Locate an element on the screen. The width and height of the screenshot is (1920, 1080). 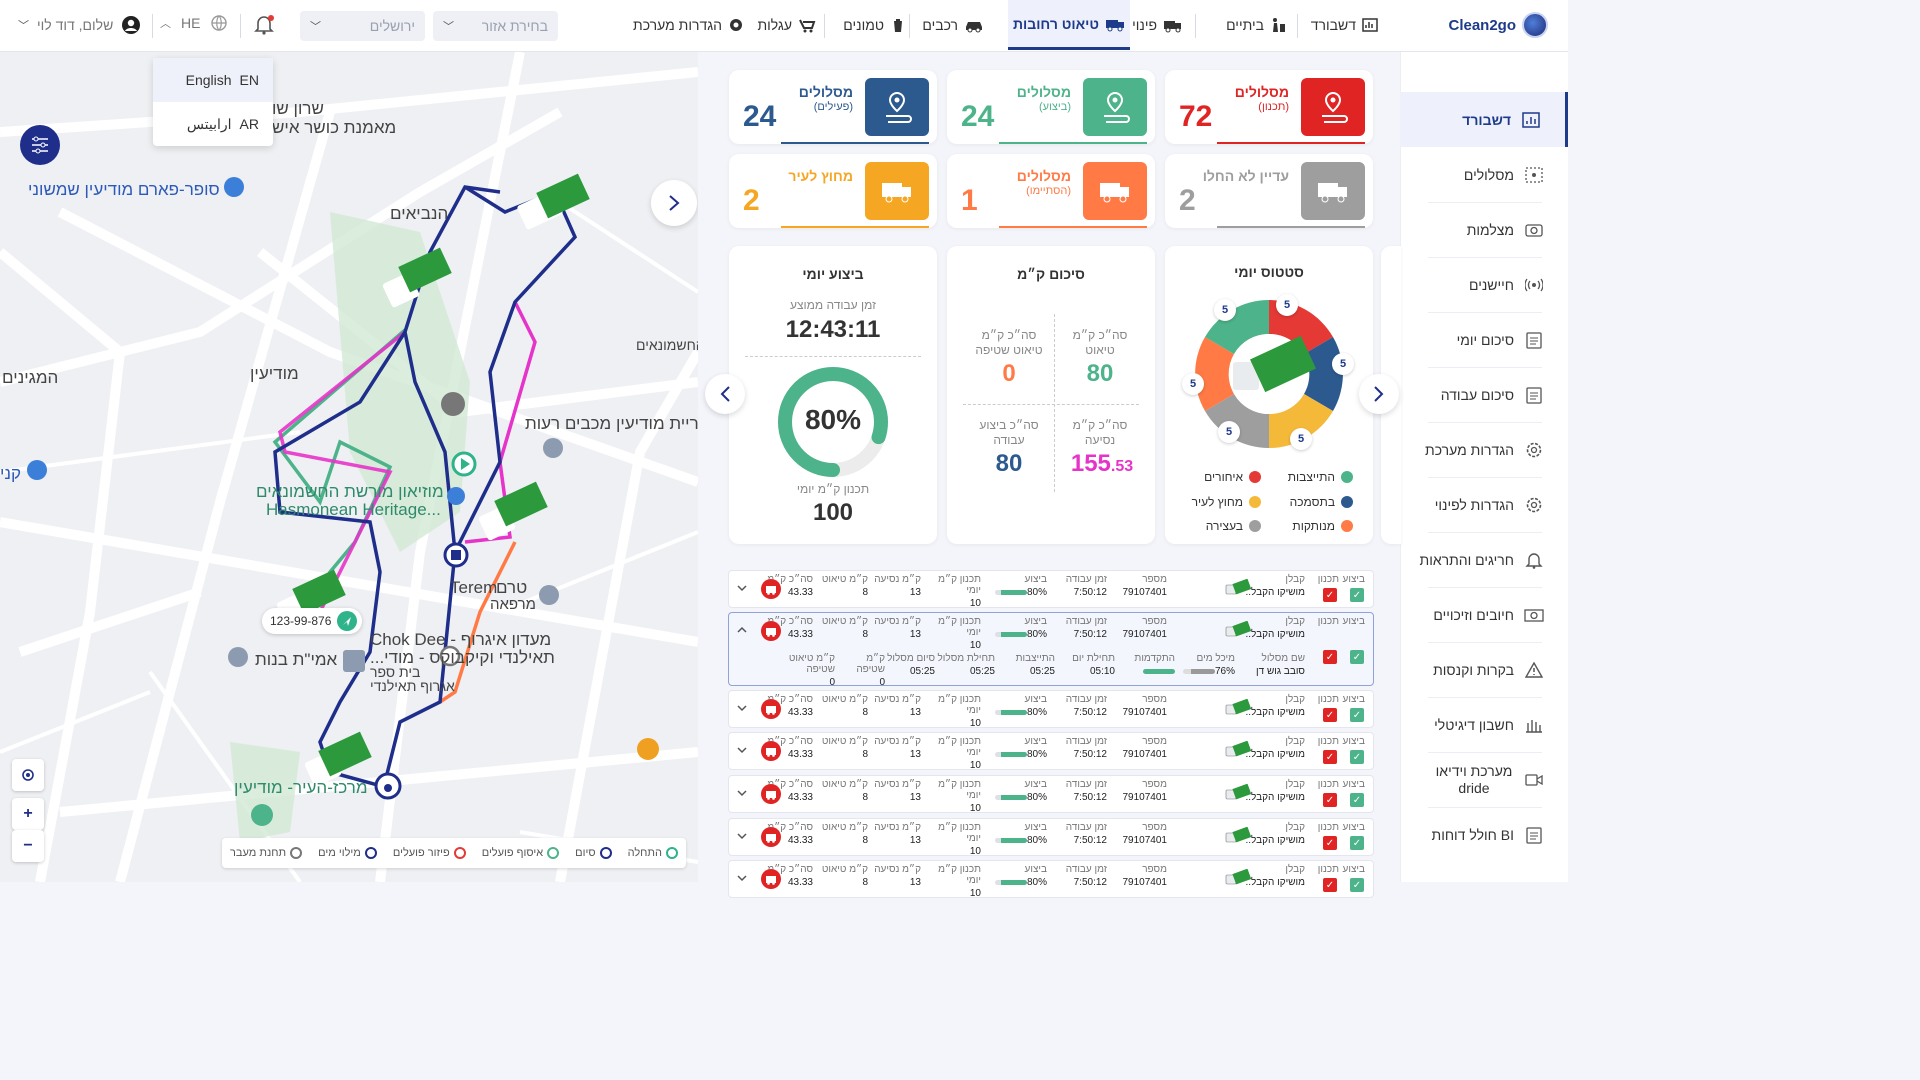
col-header: קבלן is located at coordinates (1295, 784).